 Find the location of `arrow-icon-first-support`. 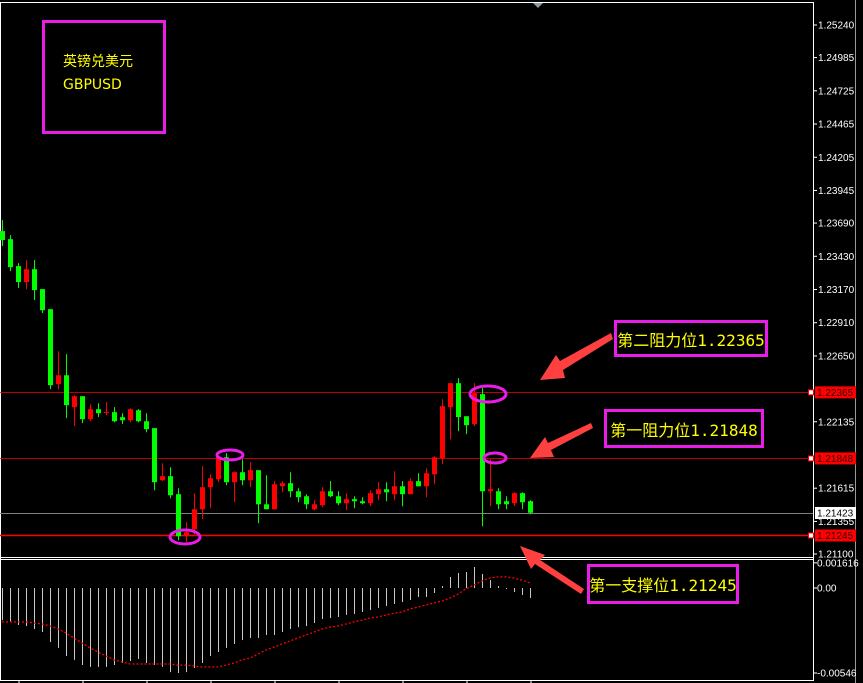

arrow-icon-first-support is located at coordinates (552, 570).